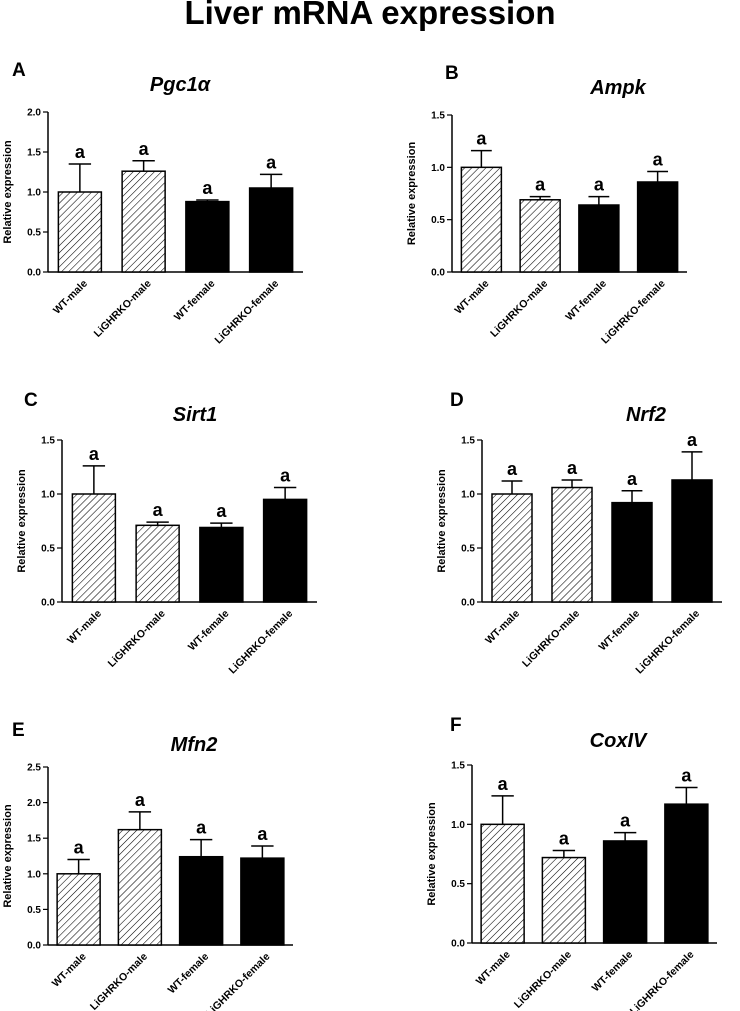 The height and width of the screenshot is (1011, 740). Describe the element at coordinates (456, 725) in the screenshot. I see `panel-letter: F` at that location.